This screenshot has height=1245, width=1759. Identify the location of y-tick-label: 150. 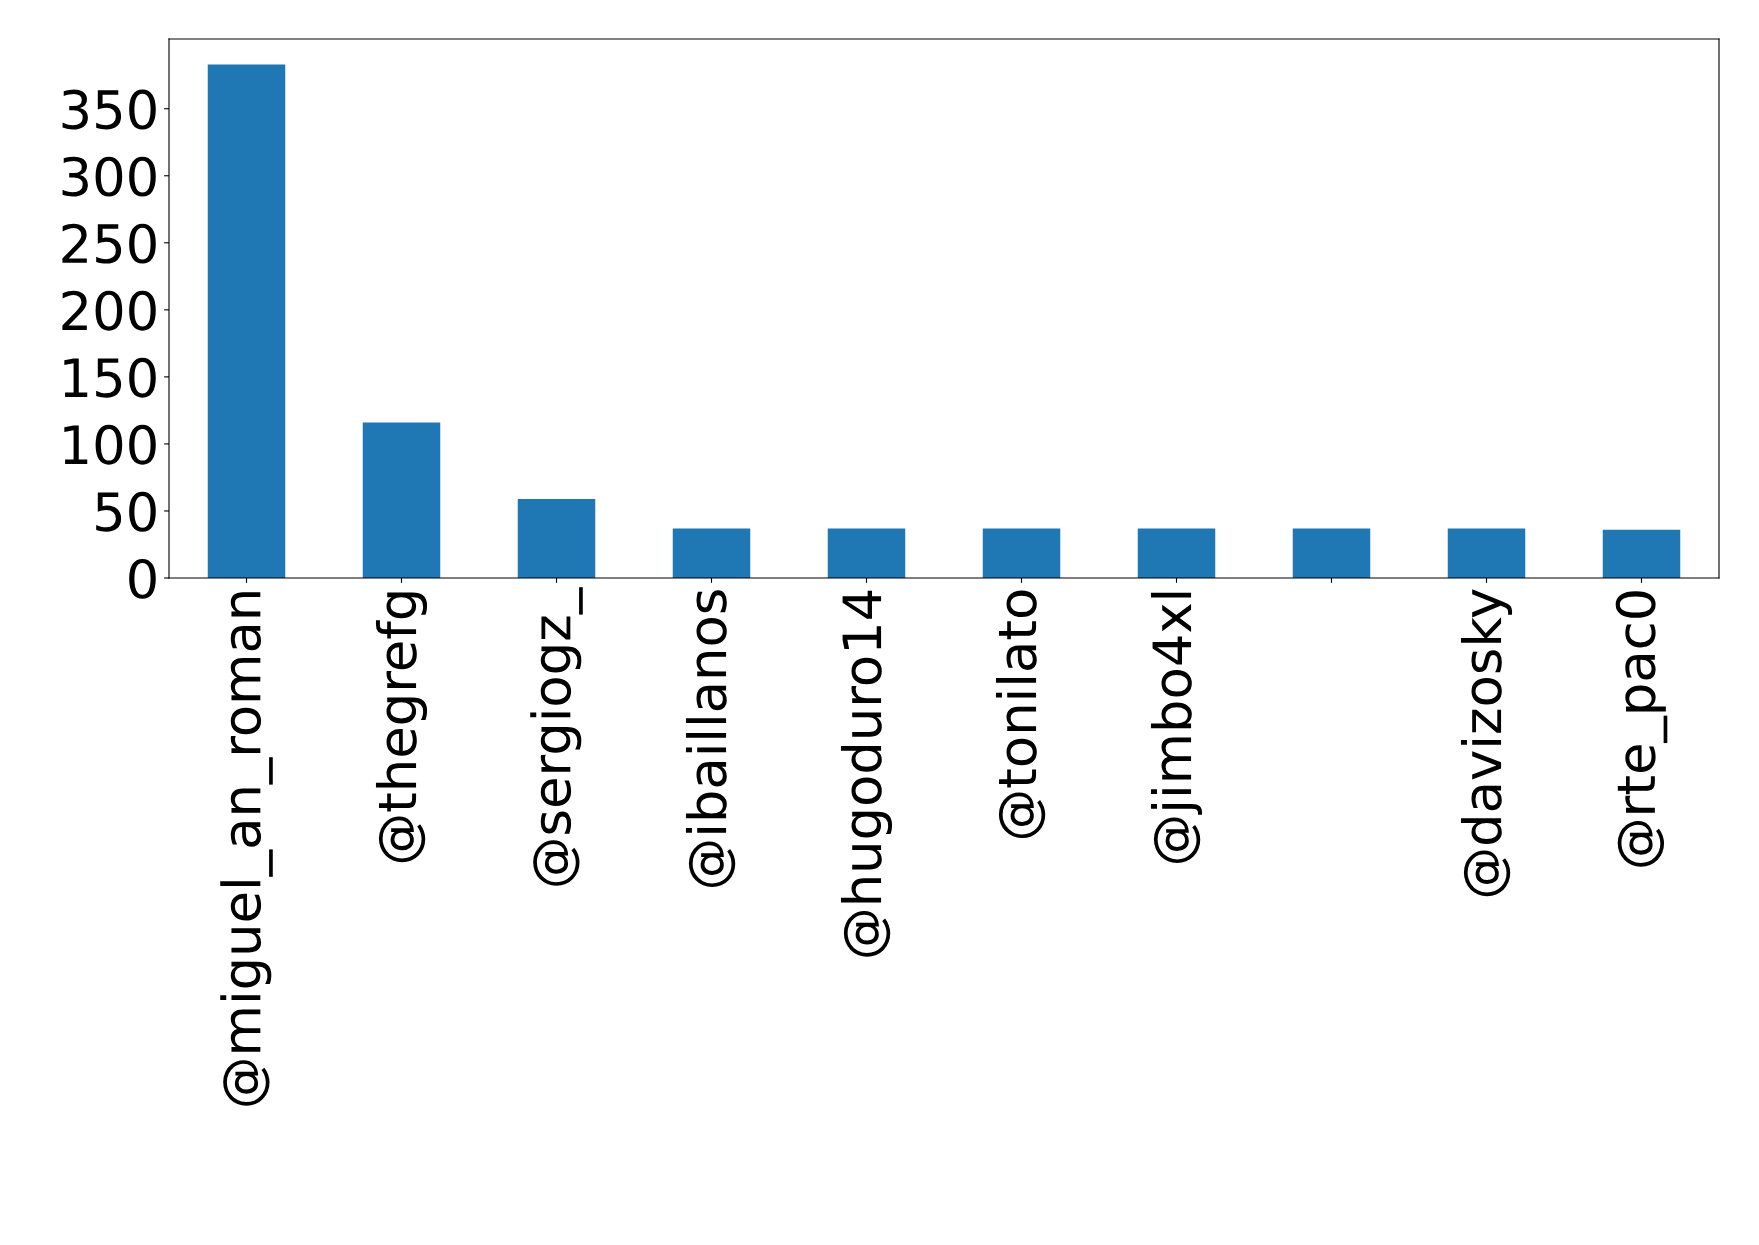
(110, 377).